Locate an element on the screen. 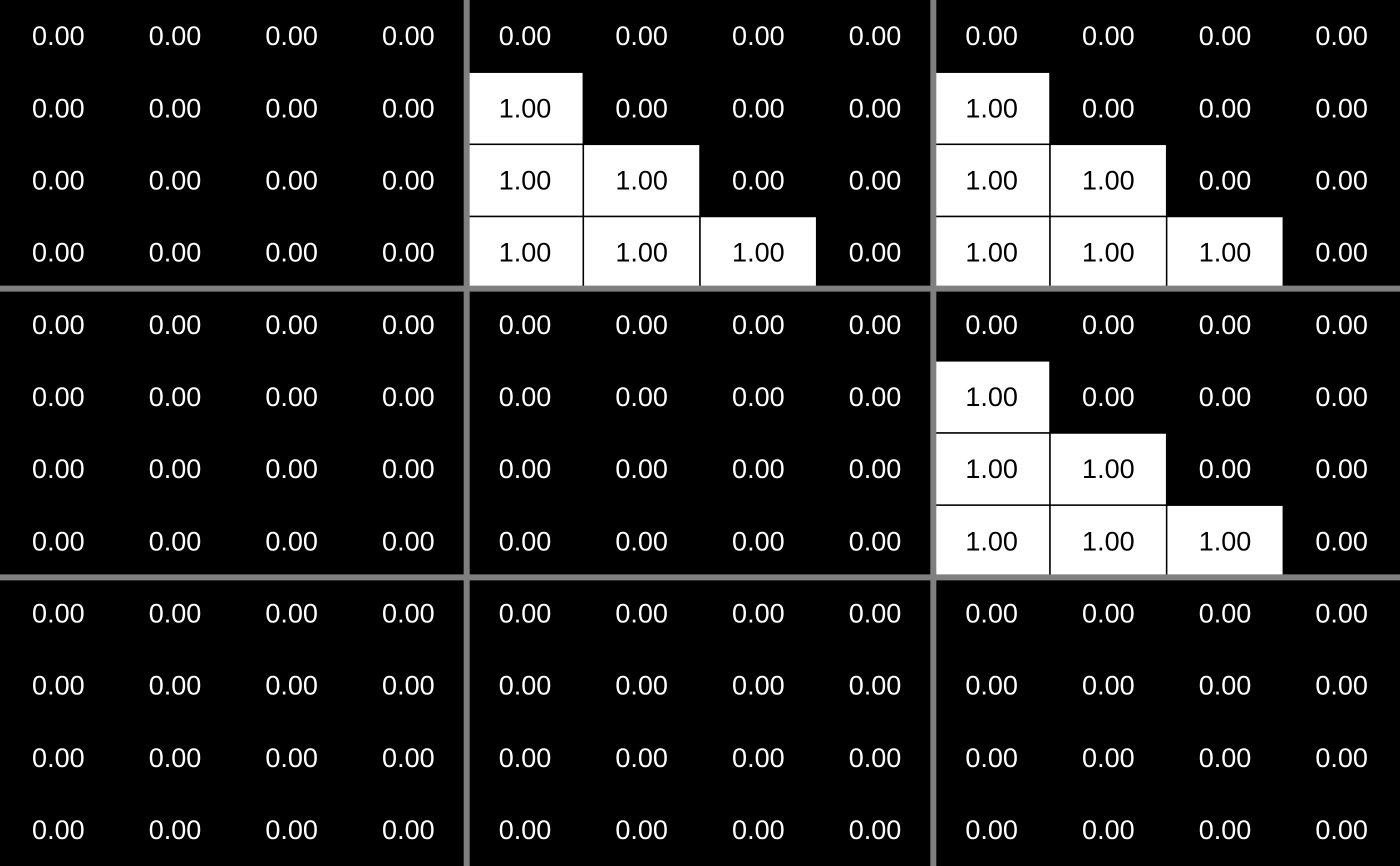 The image size is (1400, 866). heatmap-cell-r6-c1 is located at coordinates (175, 469).